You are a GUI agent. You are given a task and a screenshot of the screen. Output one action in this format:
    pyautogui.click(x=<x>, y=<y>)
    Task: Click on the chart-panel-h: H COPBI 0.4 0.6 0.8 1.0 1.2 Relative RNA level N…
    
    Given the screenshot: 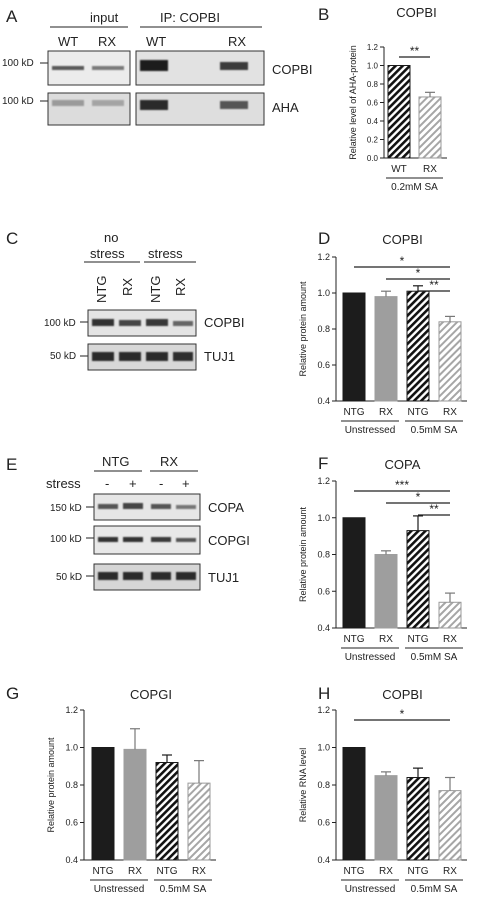 What is the action you would take?
    pyautogui.click(x=382, y=789)
    